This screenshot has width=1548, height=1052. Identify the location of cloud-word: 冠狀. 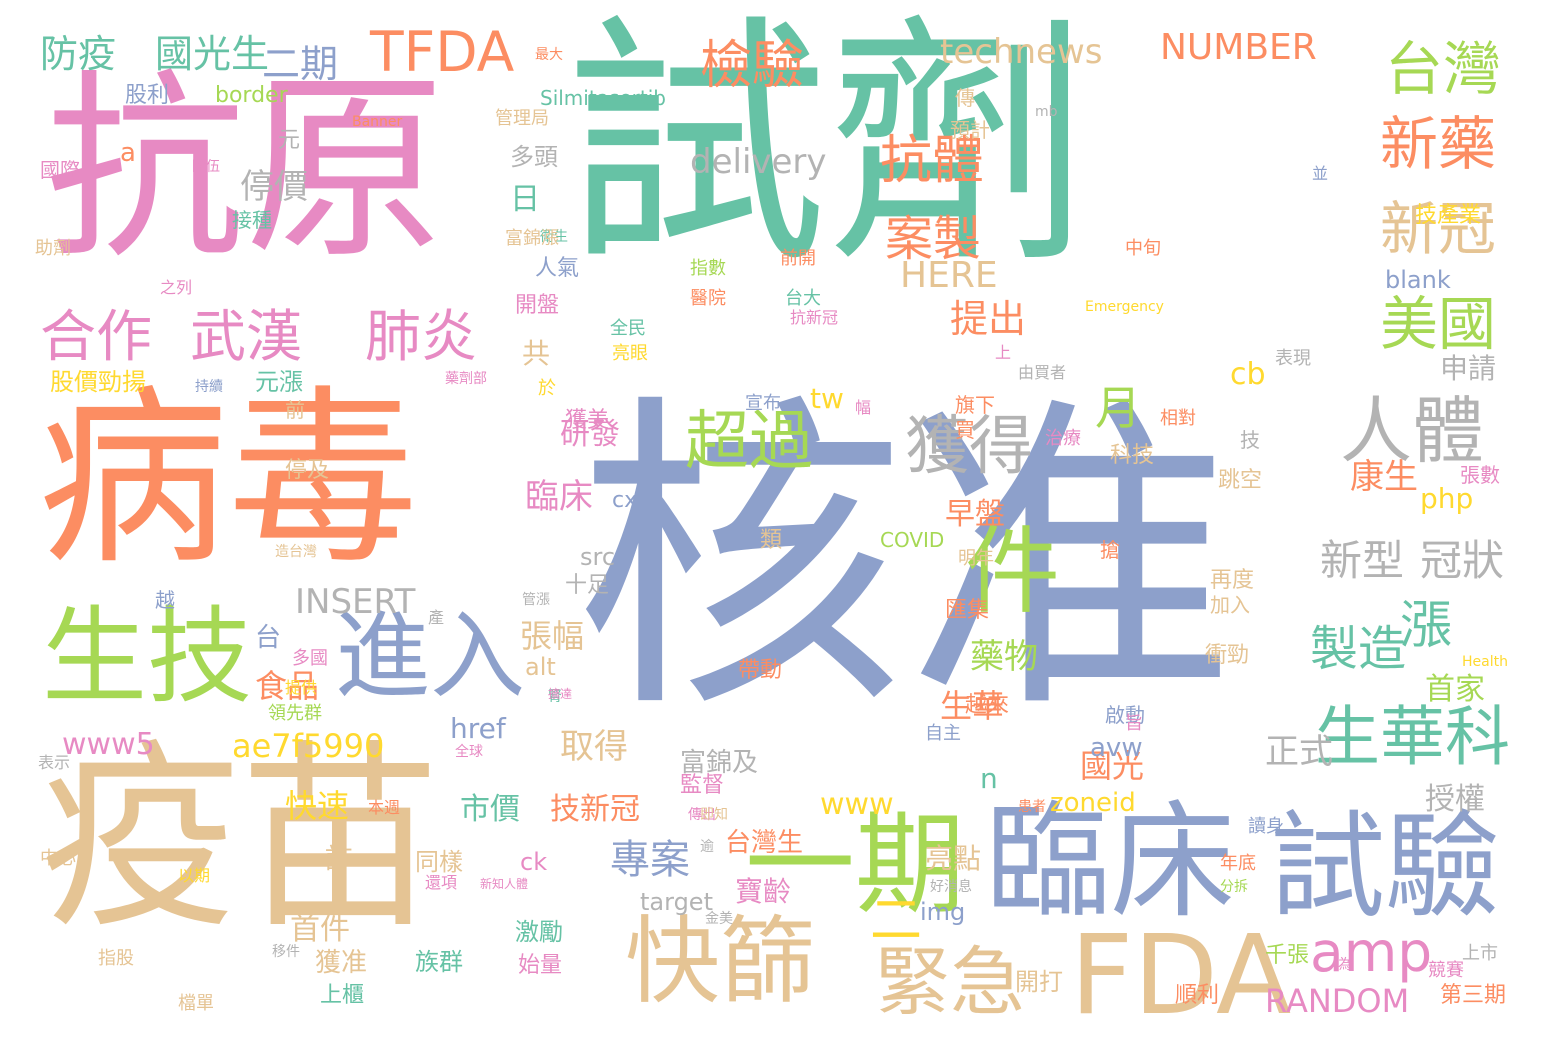
(1462, 560).